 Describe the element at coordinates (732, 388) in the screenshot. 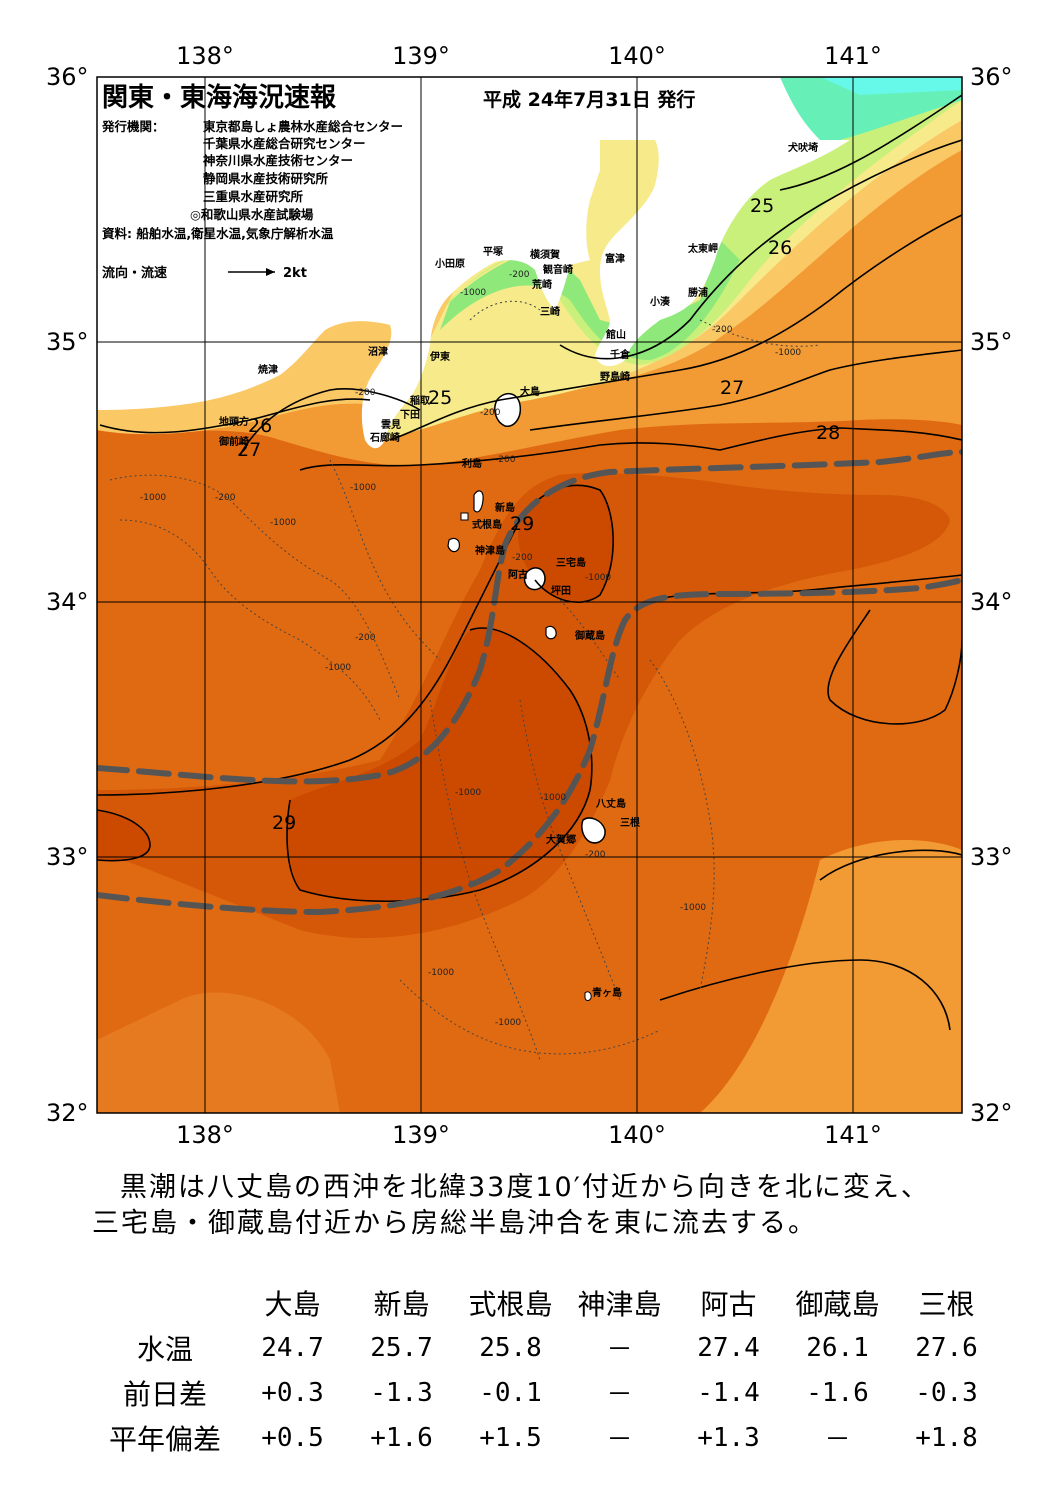

I see `isotherm-label-27: 27` at that location.